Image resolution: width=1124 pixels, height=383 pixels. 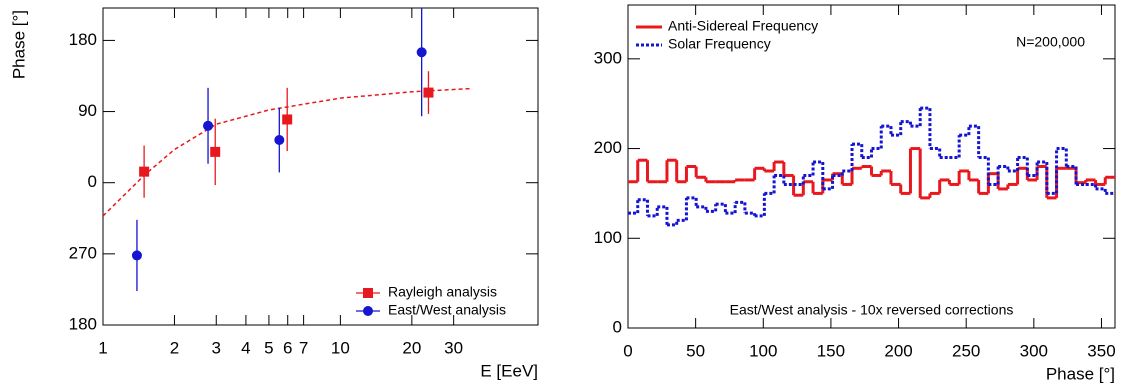 I want to click on x-tick-label: 2, so click(x=174, y=347).